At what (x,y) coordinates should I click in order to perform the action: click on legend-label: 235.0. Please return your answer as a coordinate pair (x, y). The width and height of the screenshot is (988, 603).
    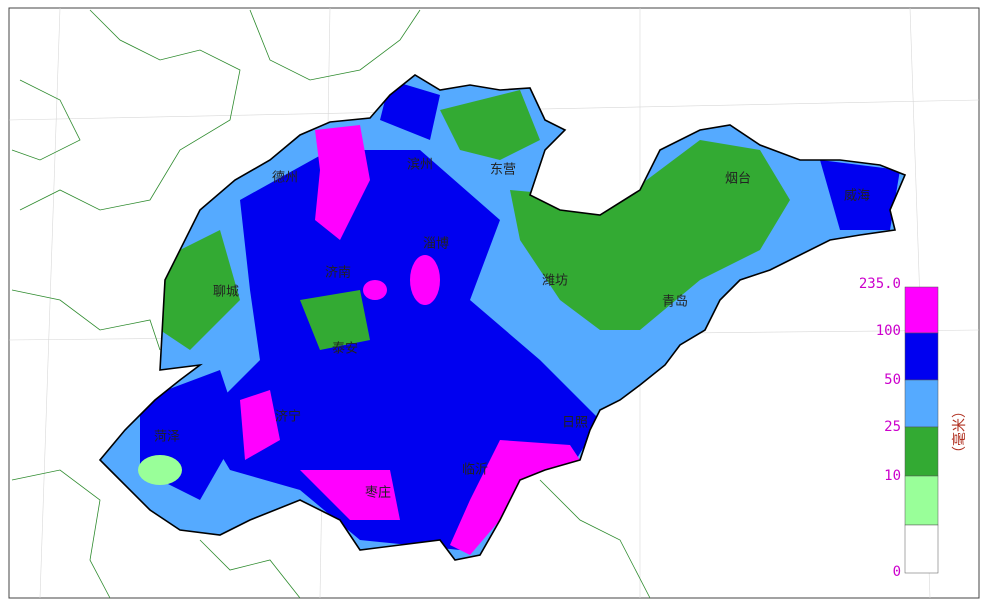
    Looking at the image, I should click on (880, 284).